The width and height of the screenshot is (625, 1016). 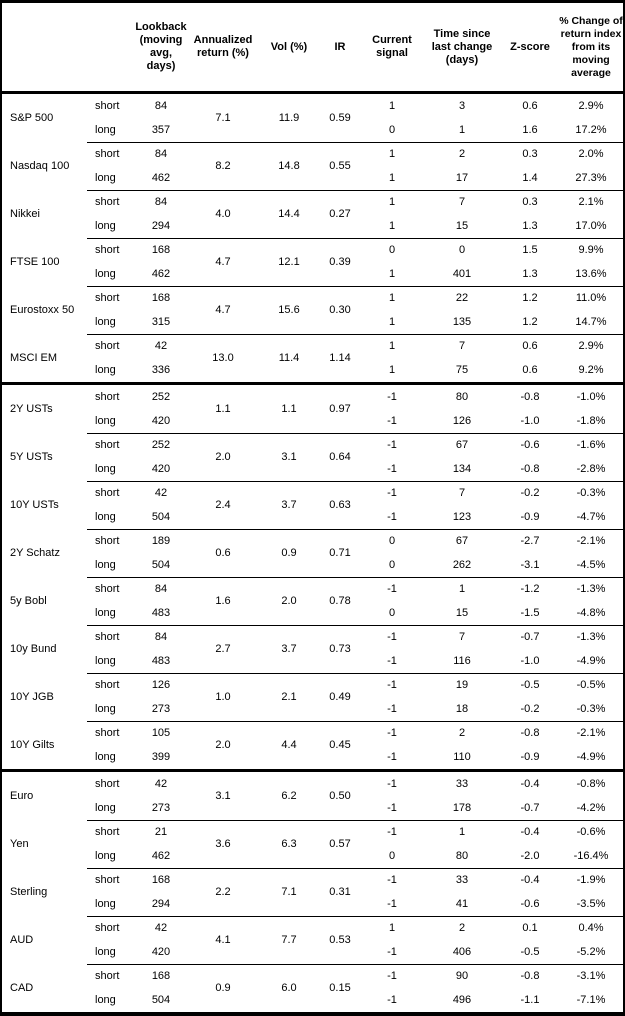 I want to click on pct-change-value: -2.8%, so click(x=591, y=468).